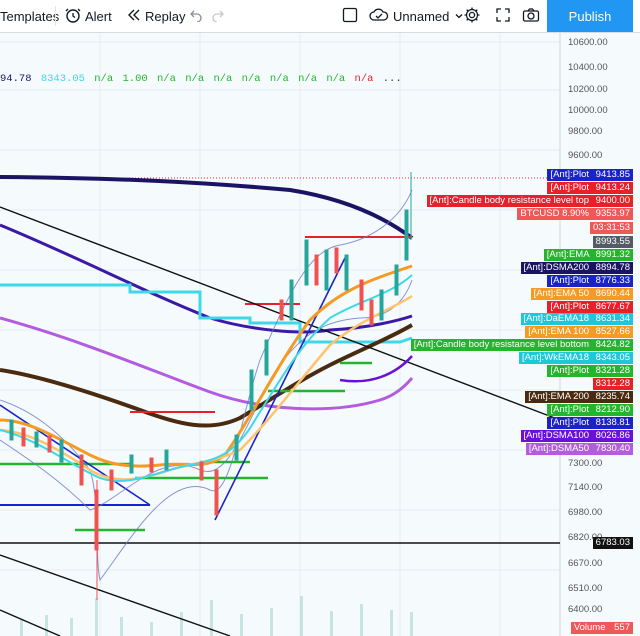 The width and height of the screenshot is (640, 636). I want to click on layout-menu-button: Unnamed, so click(416, 16).